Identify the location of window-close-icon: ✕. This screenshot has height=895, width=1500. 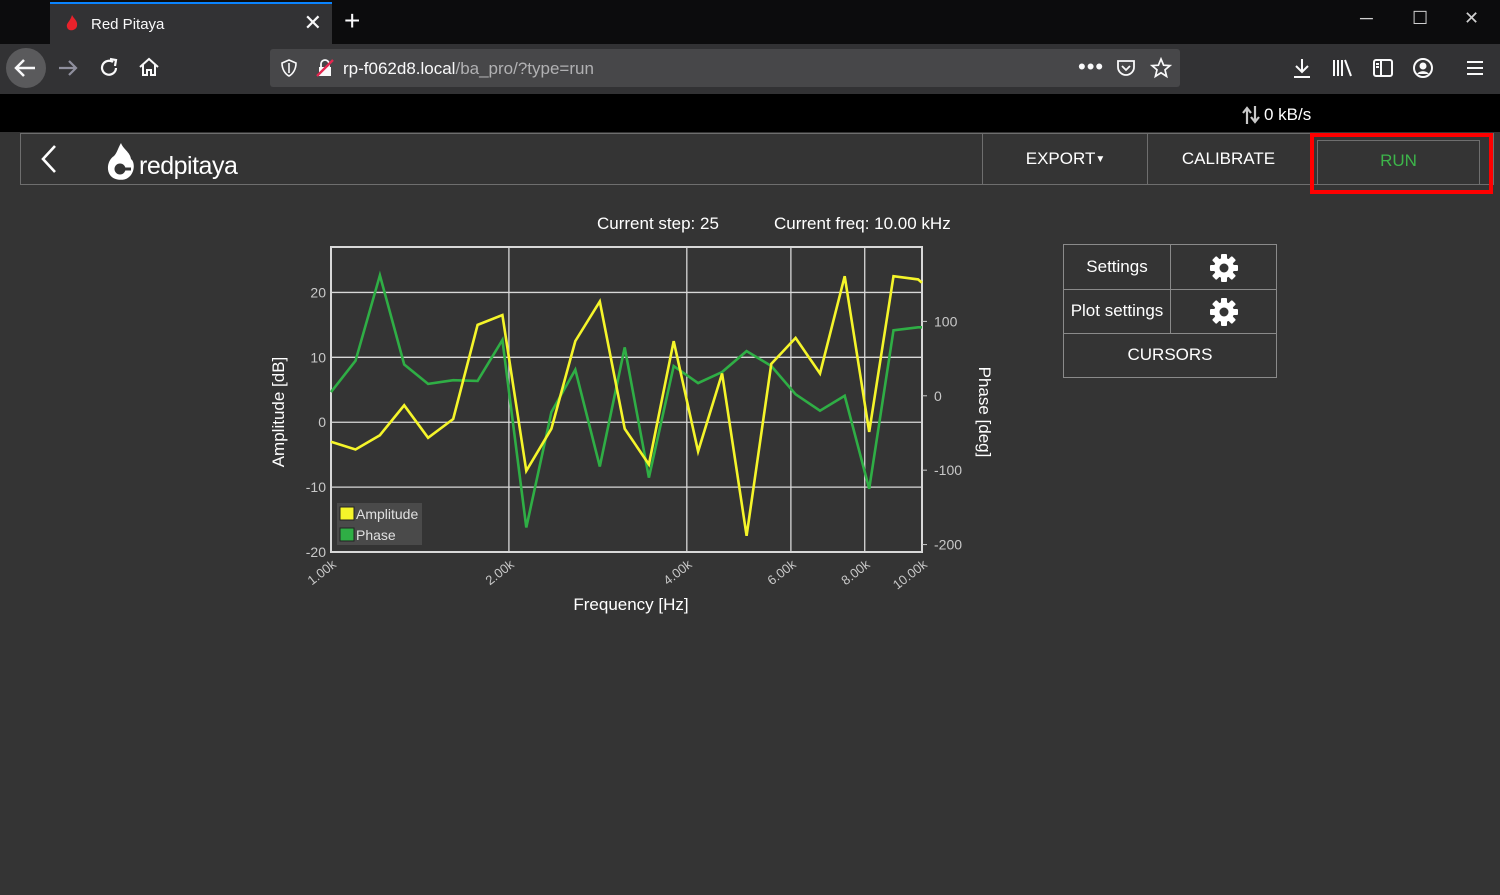
(1472, 18).